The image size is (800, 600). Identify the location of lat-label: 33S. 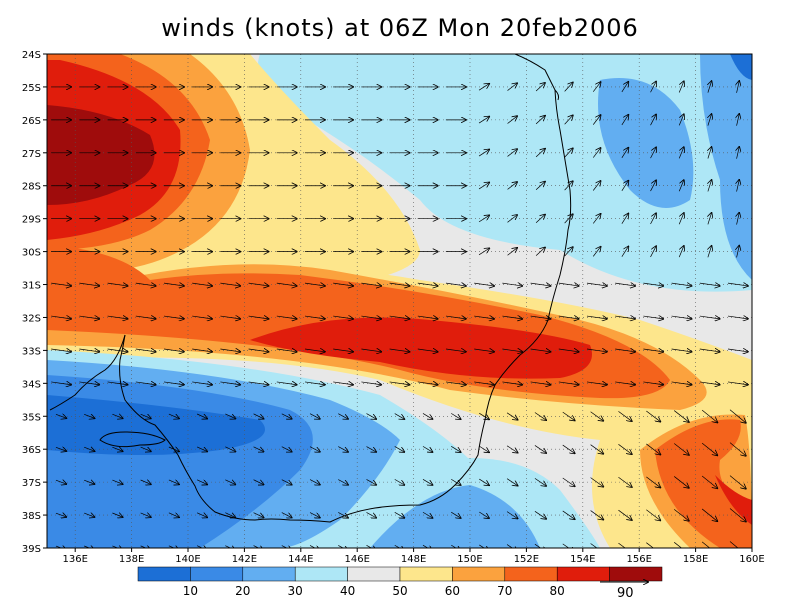
(31, 351).